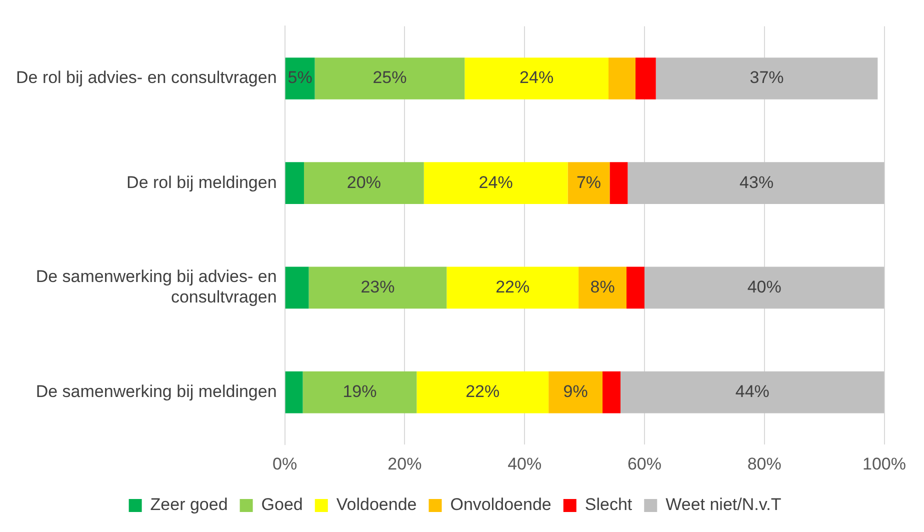  I want to click on data-label: 43%, so click(757, 182).